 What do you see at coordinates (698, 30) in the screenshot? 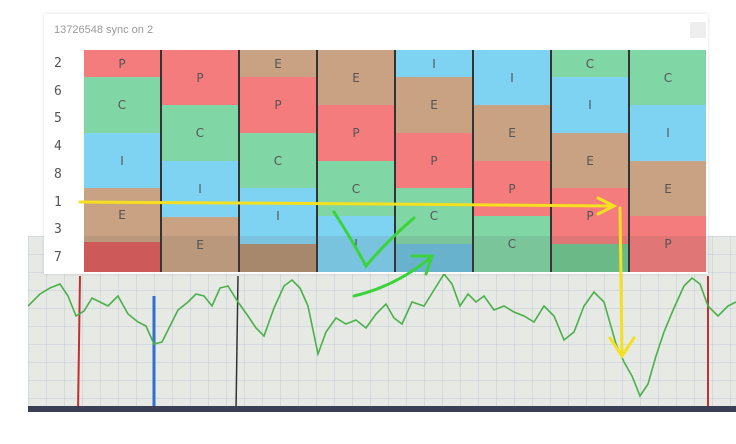
I see `window-close-button` at bounding box center [698, 30].